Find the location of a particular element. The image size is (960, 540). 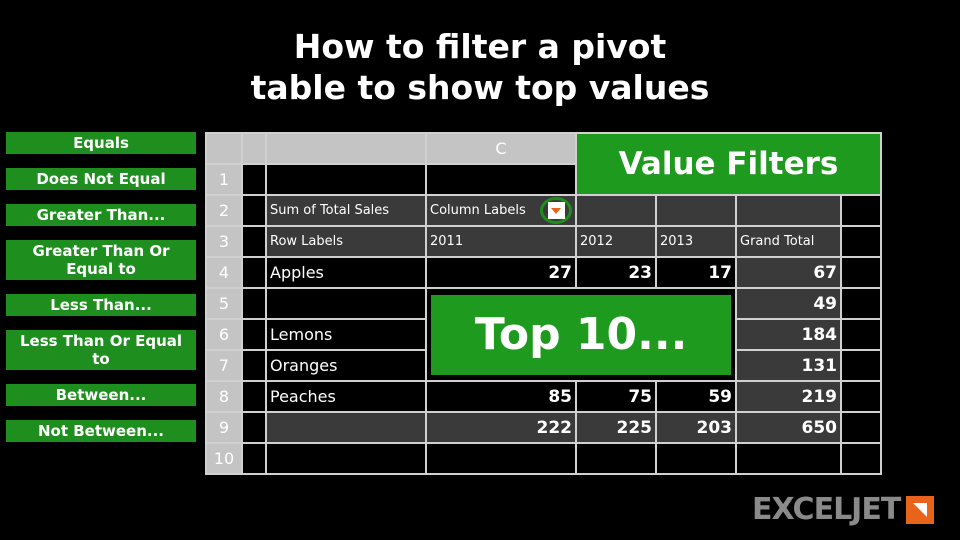

menu-item: Greater Than Or Equal to is located at coordinates (101, 260).